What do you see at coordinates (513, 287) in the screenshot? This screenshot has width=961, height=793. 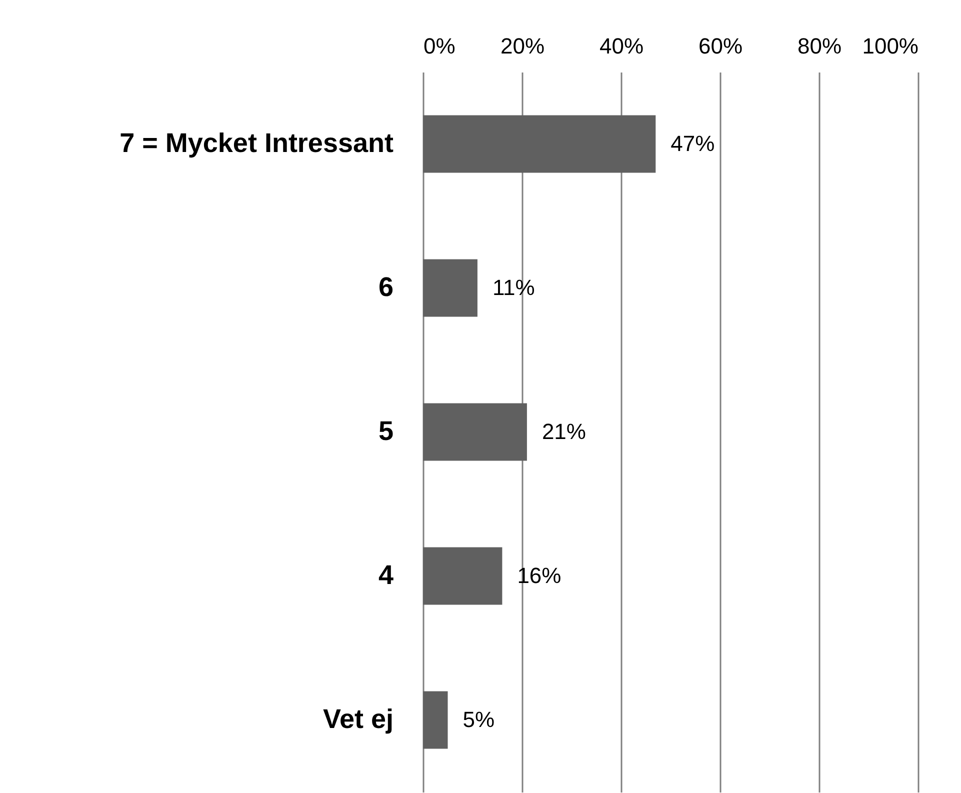 I see `data-label: 11%` at bounding box center [513, 287].